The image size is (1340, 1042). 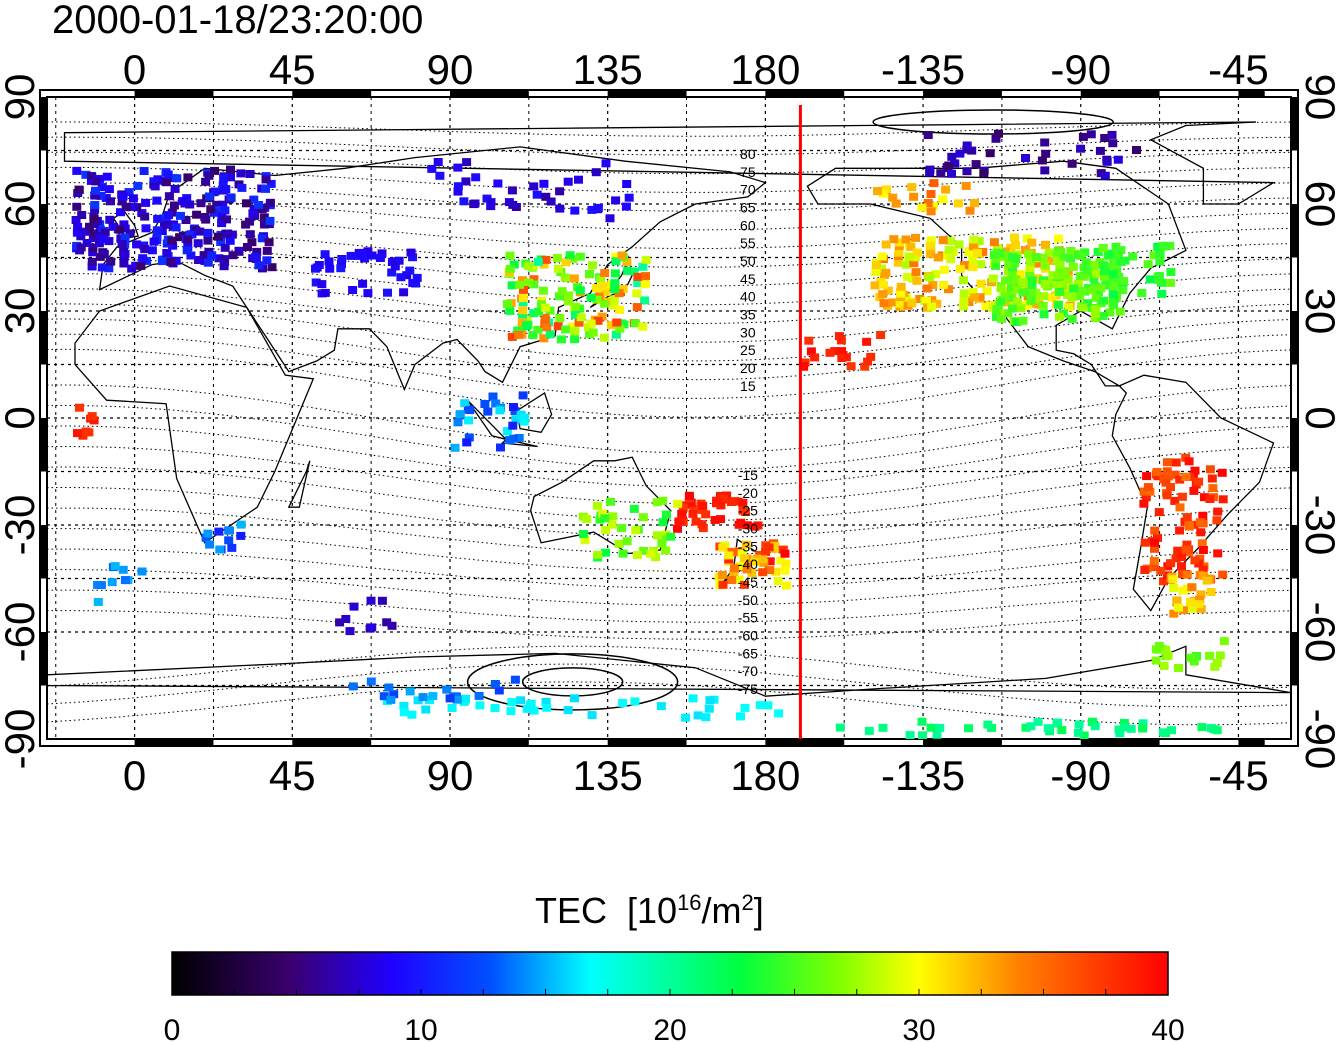 What do you see at coordinates (747, 902) in the screenshot?
I see `colorbar-unit-exp2: 2` at bounding box center [747, 902].